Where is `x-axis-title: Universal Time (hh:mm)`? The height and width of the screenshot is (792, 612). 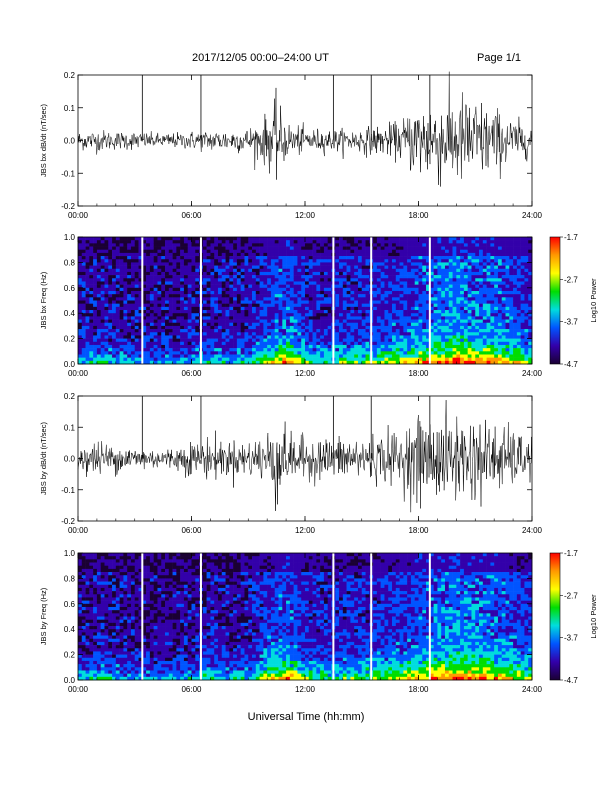
x-axis-title: Universal Time (hh:mm) is located at coordinates (306, 717).